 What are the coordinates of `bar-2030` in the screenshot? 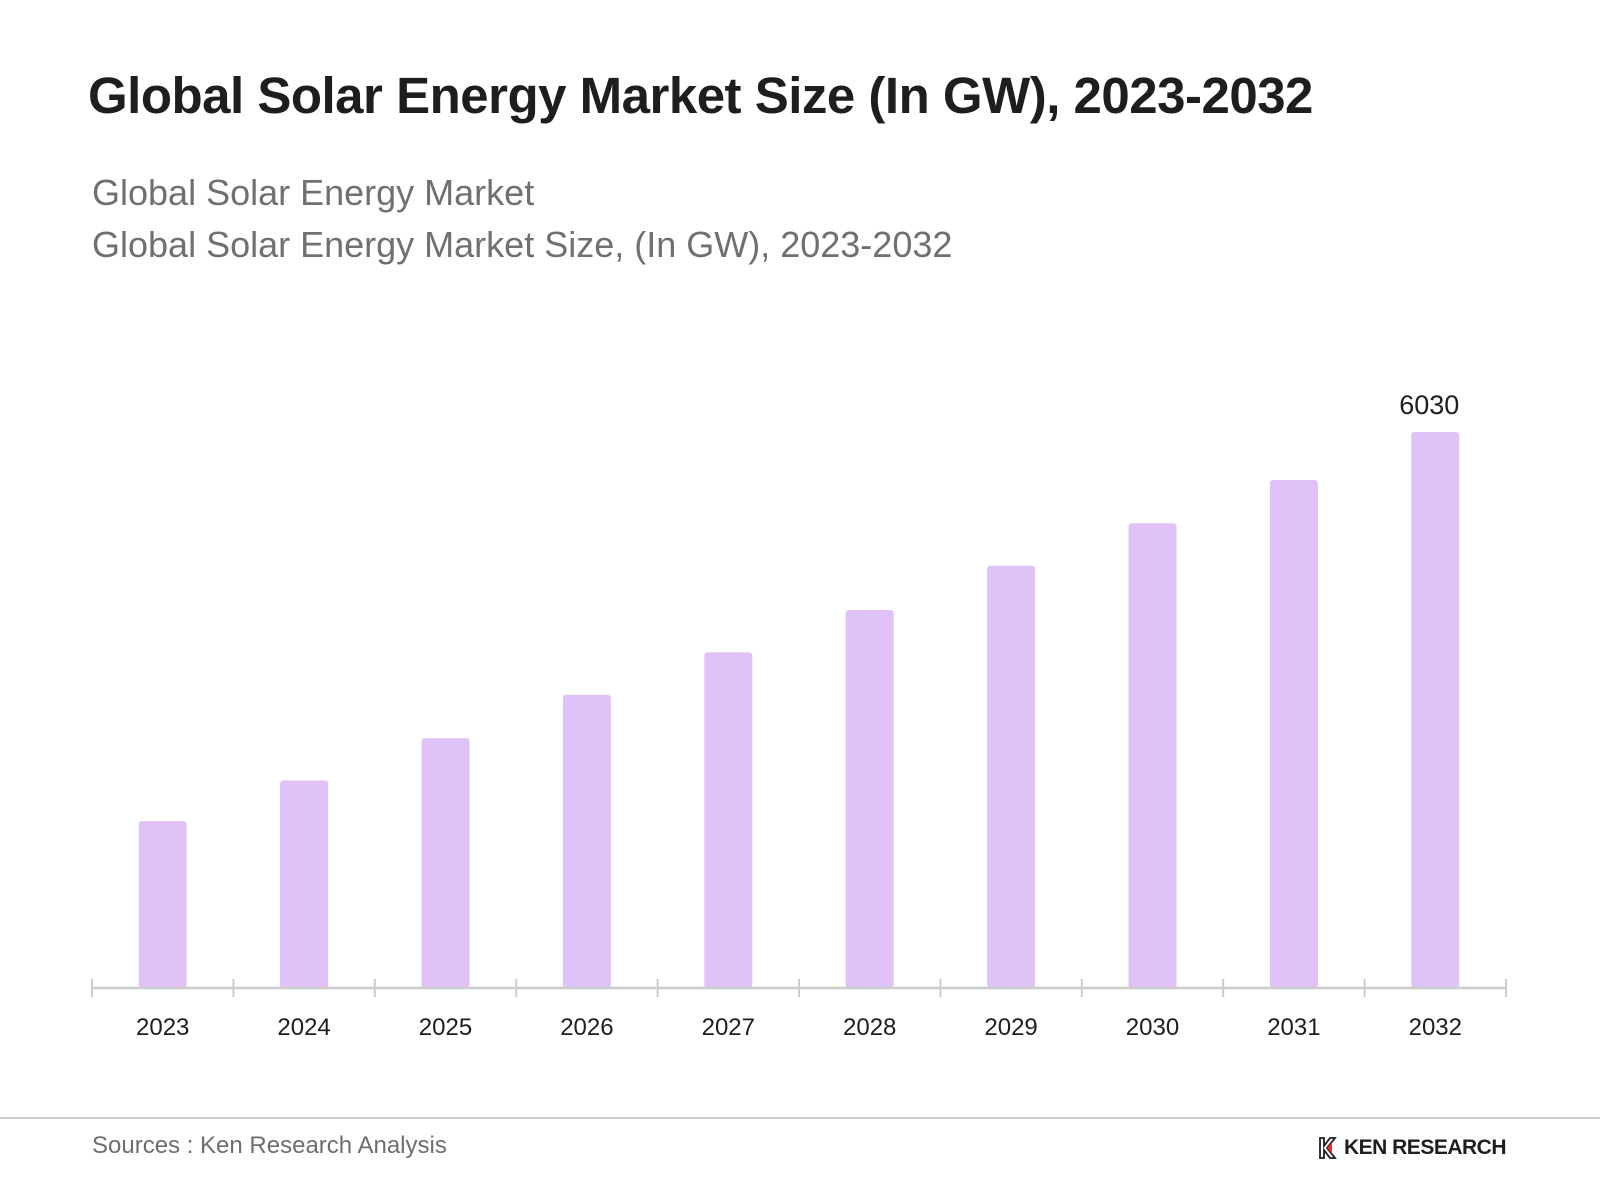 It's located at (1152, 755).